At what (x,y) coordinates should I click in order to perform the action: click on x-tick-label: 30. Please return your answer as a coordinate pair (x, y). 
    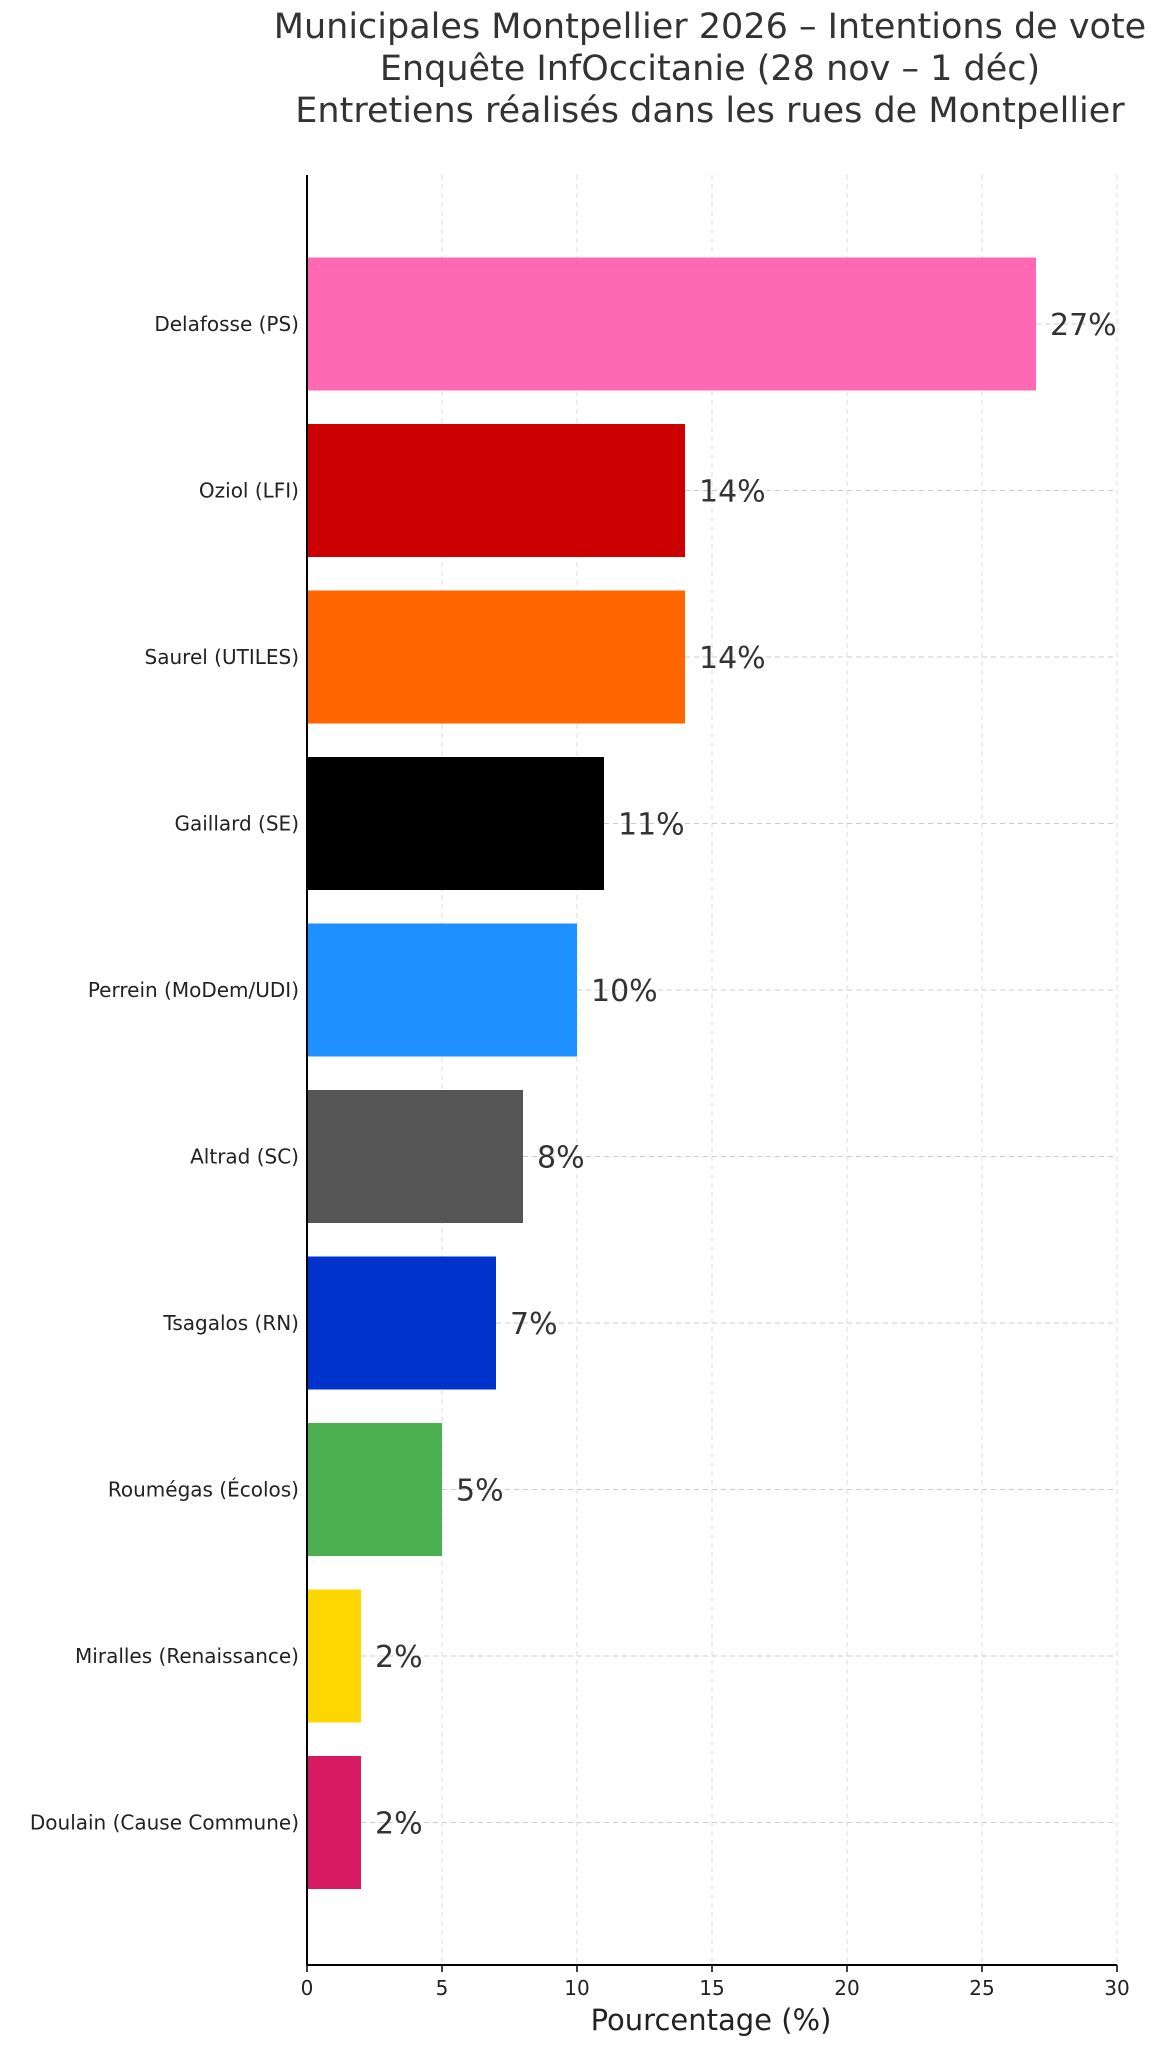
    Looking at the image, I should click on (1116, 1988).